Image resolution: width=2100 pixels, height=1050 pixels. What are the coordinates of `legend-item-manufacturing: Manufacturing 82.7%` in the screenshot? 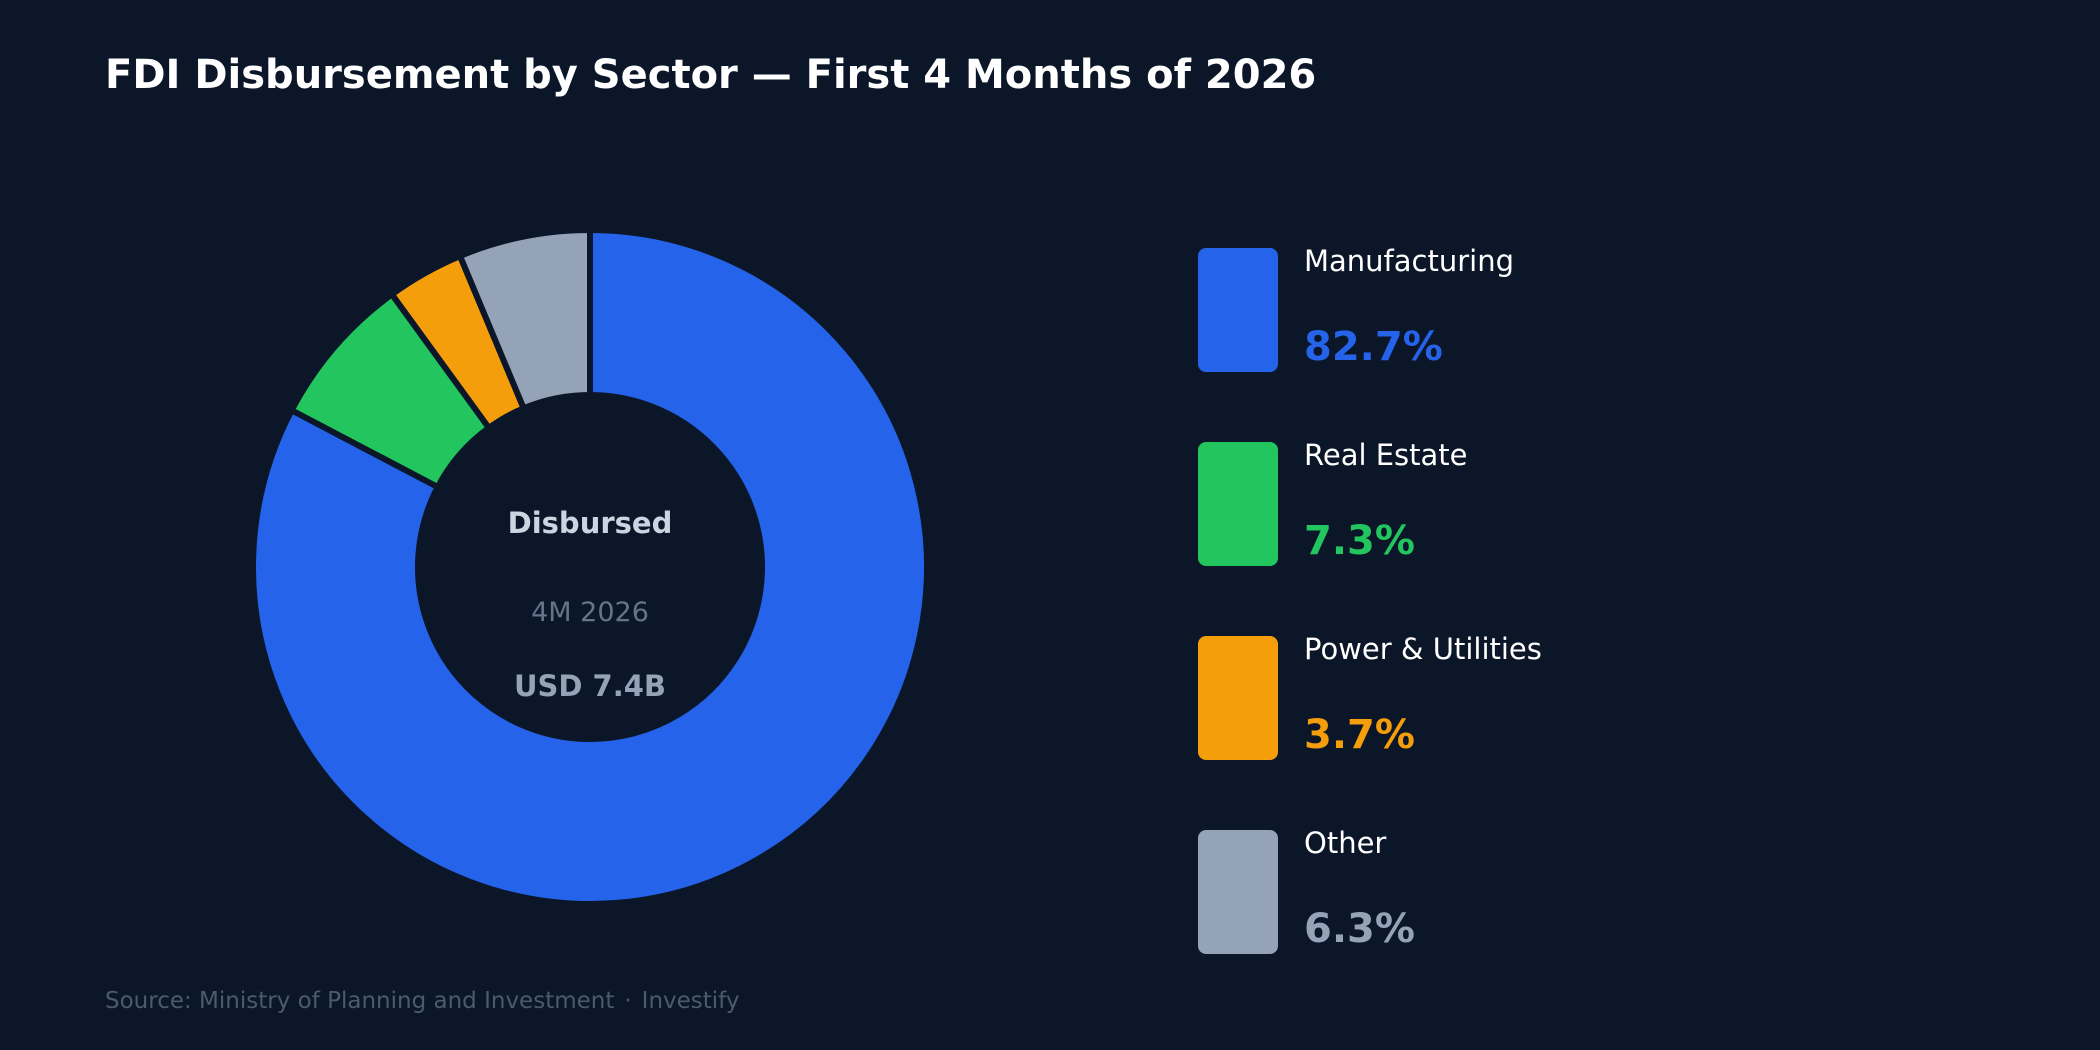 It's located at (1548, 308).